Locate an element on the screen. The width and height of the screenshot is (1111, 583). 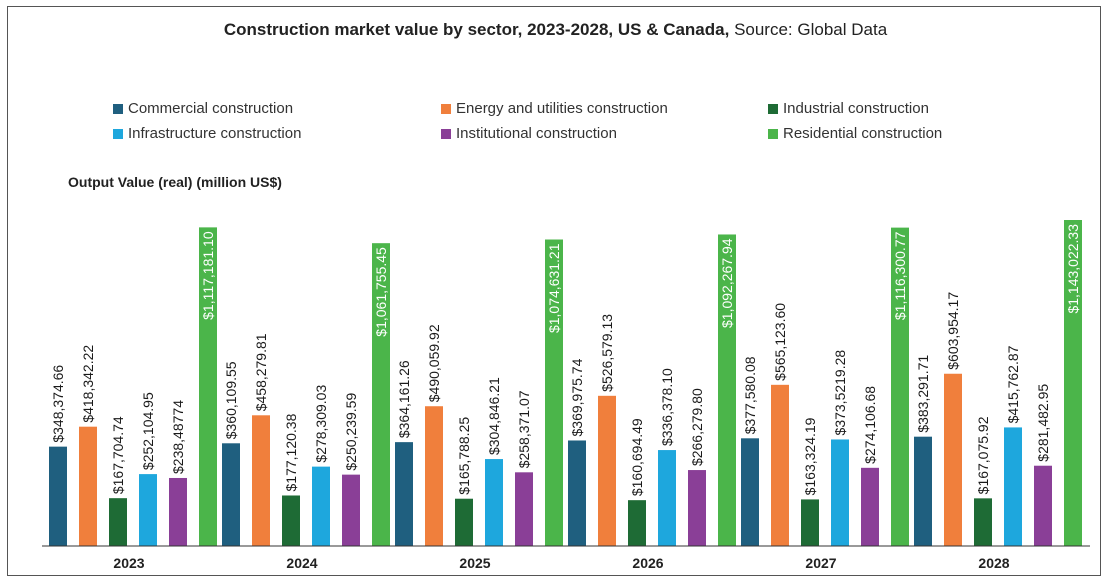
legend-item-energy: Energy and utilities construction is located at coordinates (554, 108).